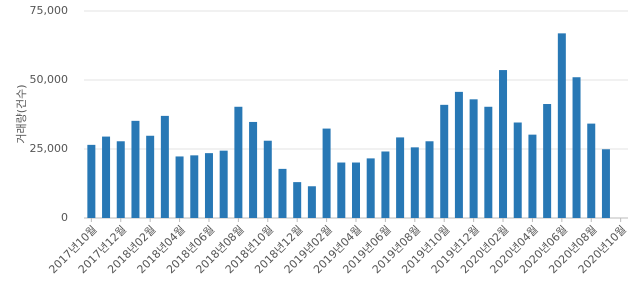 This screenshot has width=640, height=294. I want to click on y-axis-label: 거래량(건수), so click(21, 113).